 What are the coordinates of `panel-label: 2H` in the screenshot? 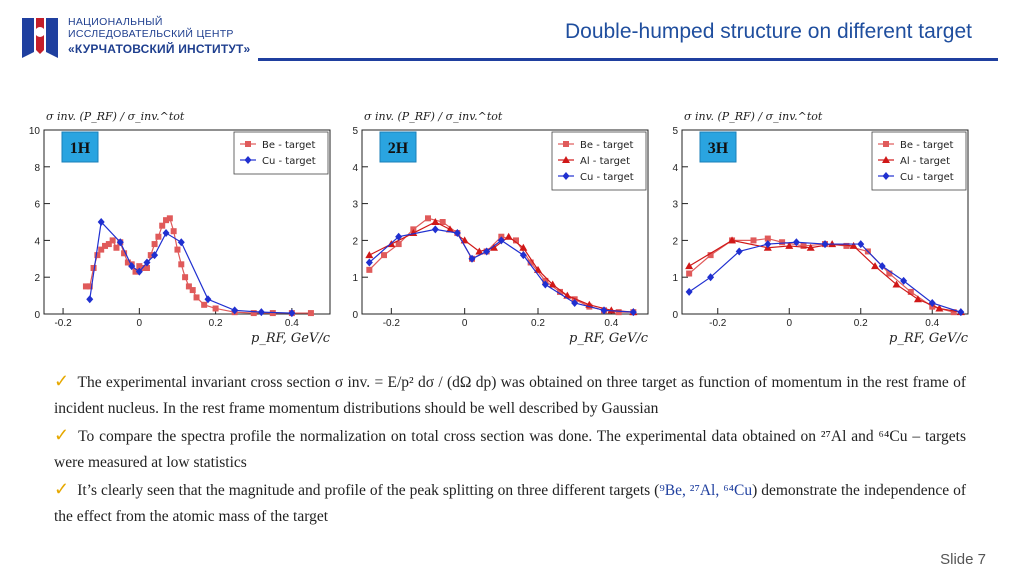 It's located at (398, 148).